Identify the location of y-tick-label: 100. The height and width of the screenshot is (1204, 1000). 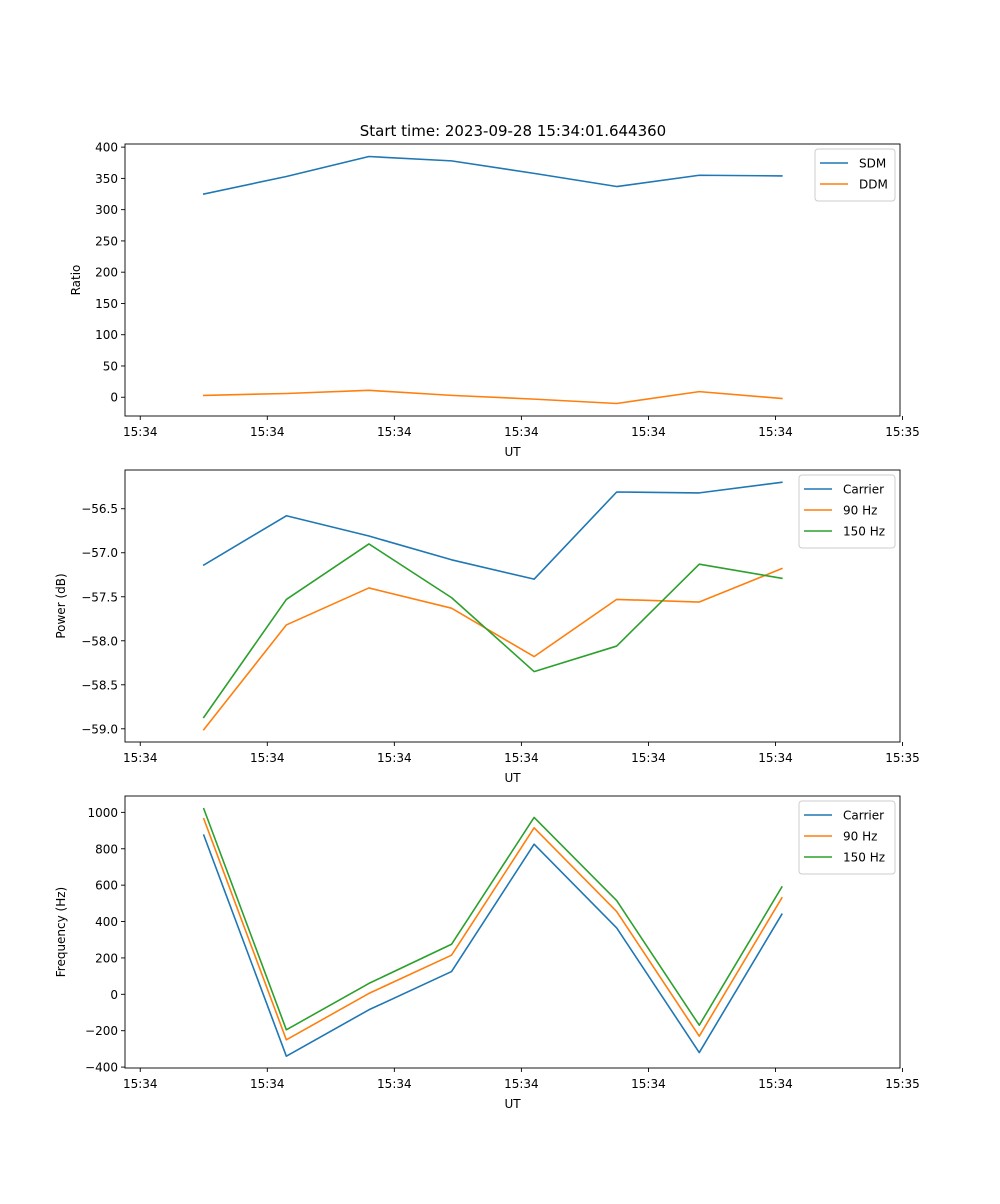
(106, 335).